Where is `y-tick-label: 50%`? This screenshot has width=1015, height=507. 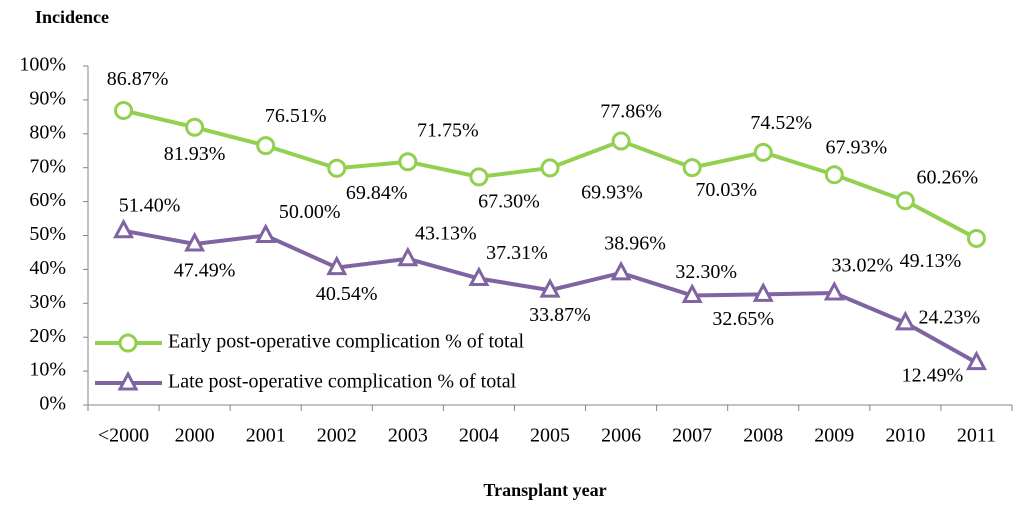 y-tick-label: 50% is located at coordinates (47, 234).